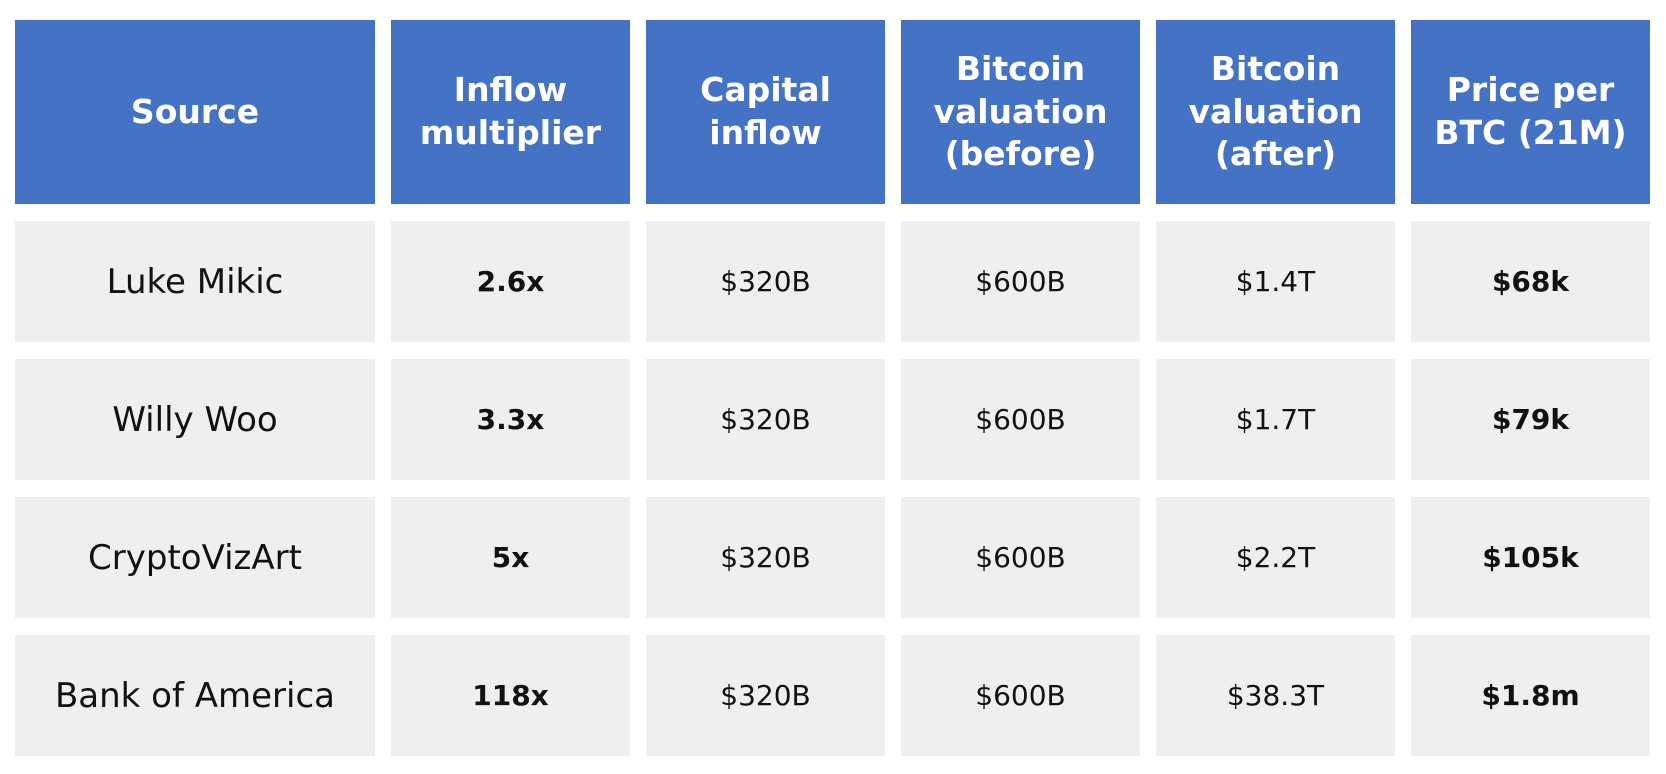  What do you see at coordinates (1530, 112) in the screenshot?
I see `header-cell: Price per BTC (21M)` at bounding box center [1530, 112].